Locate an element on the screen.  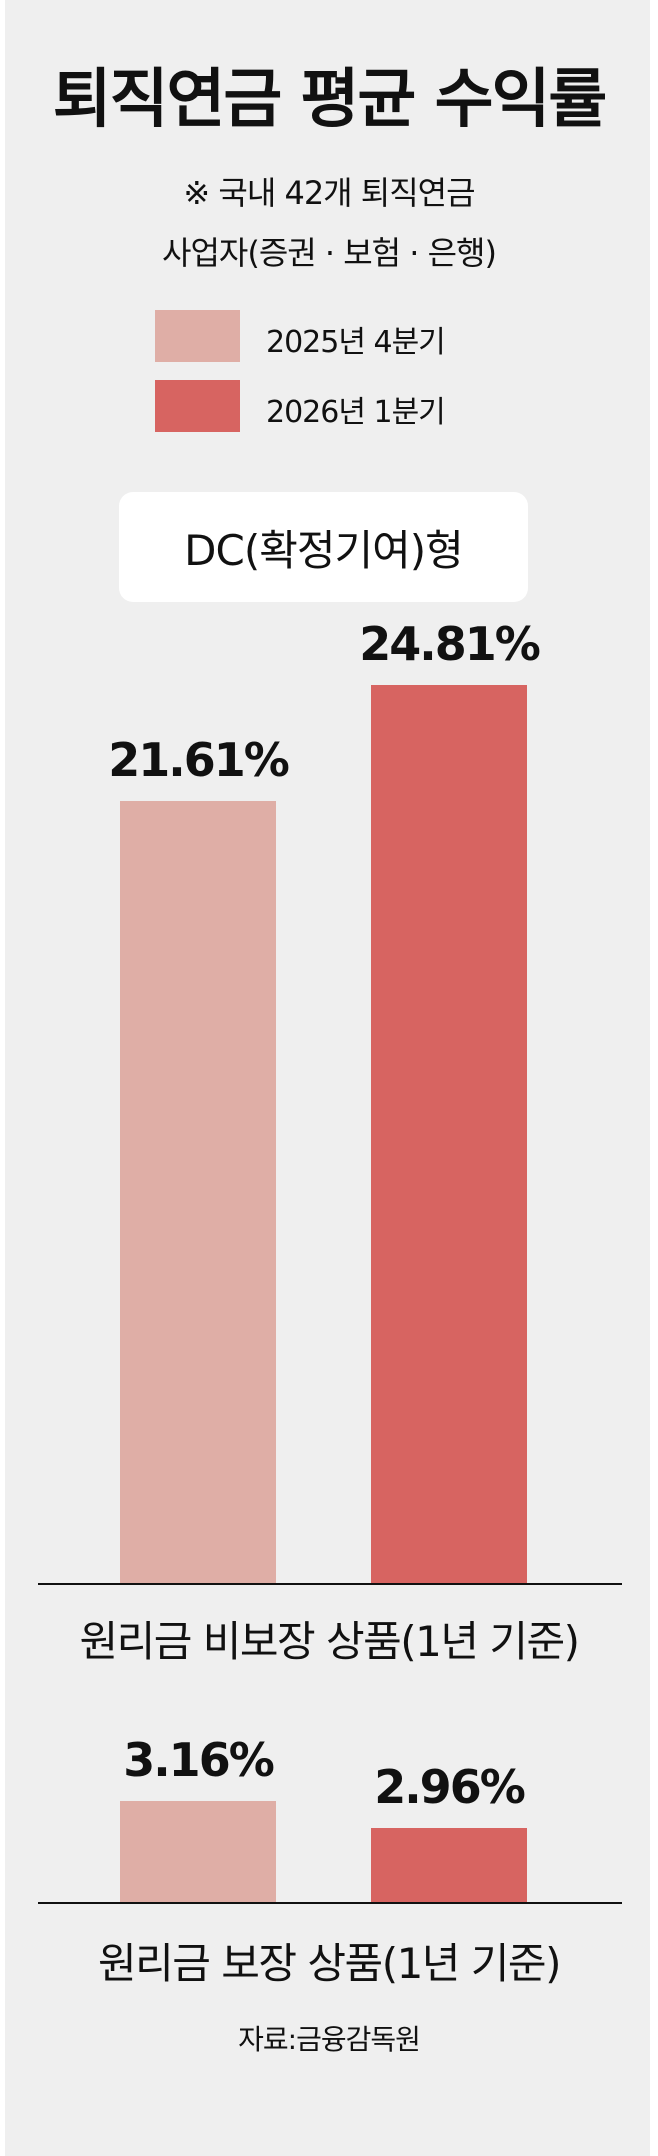
axis-line-guaranteed is located at coordinates (330, 1903).